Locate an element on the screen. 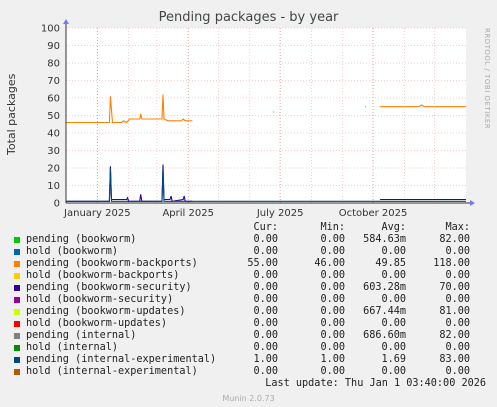  x-tick-label: July 2025 is located at coordinates (280, 213).